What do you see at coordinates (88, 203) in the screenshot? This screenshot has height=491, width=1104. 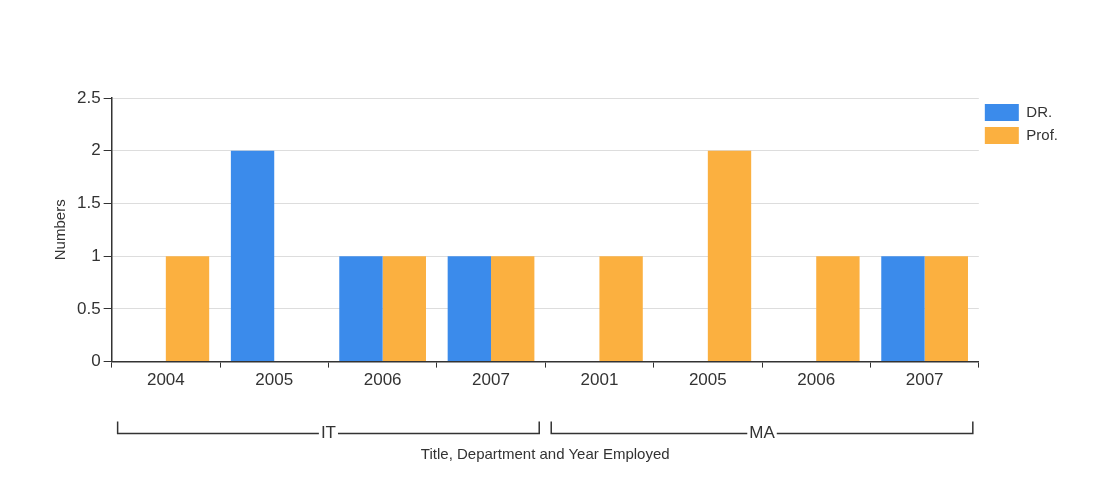 I see `y-tick-label: 1.5` at bounding box center [88, 203].